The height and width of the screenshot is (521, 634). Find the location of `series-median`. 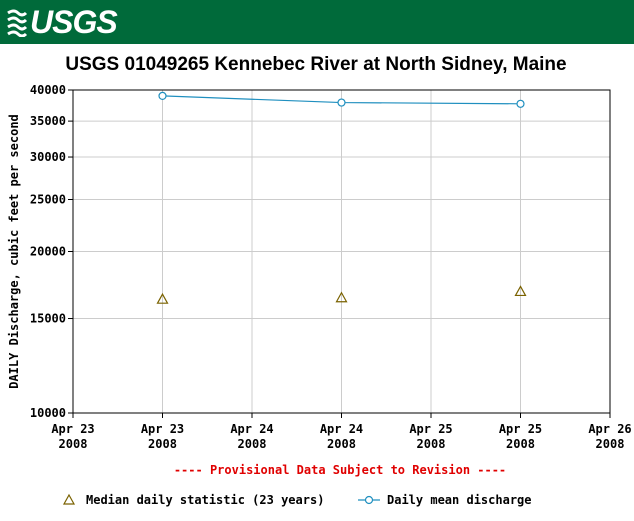

series-median is located at coordinates (341, 294).